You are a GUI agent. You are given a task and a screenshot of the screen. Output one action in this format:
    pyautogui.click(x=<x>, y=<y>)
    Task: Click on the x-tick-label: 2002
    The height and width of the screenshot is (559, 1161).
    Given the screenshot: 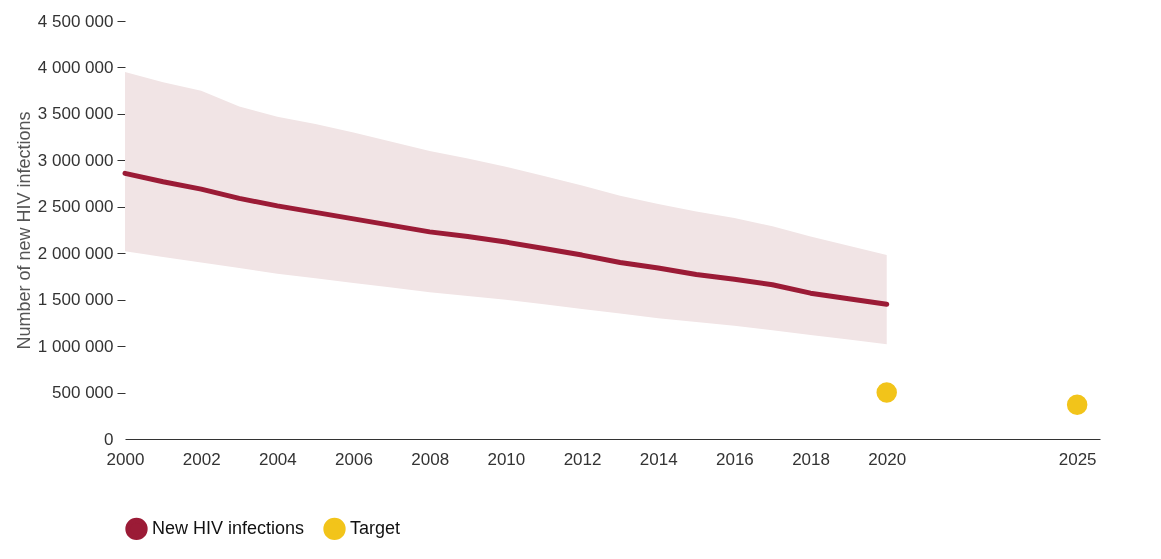 What is the action you would take?
    pyautogui.click(x=201, y=459)
    